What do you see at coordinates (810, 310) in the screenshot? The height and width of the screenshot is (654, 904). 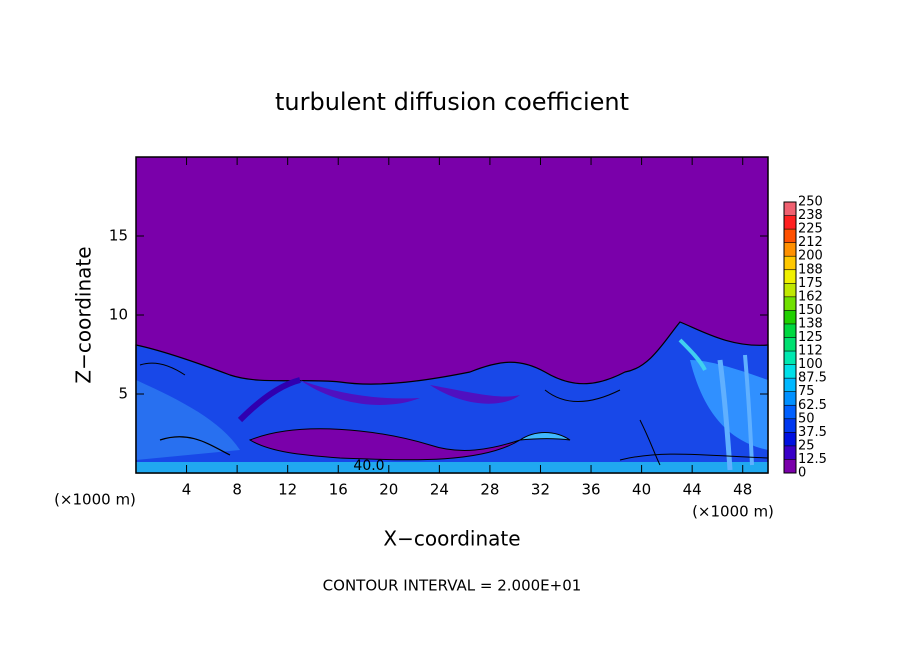 I see `colorbar-label: 150` at bounding box center [810, 310].